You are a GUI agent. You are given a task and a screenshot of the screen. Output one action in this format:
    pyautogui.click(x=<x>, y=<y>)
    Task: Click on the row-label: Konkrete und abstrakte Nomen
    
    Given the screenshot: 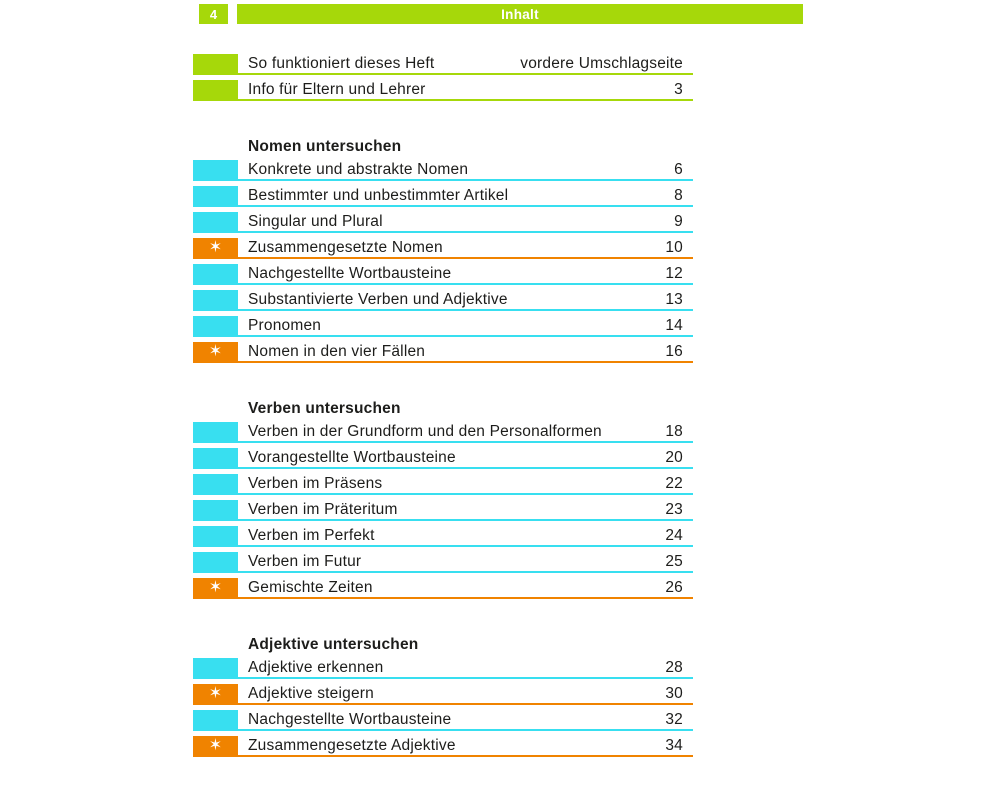 What is the action you would take?
    pyautogui.click(x=358, y=169)
    